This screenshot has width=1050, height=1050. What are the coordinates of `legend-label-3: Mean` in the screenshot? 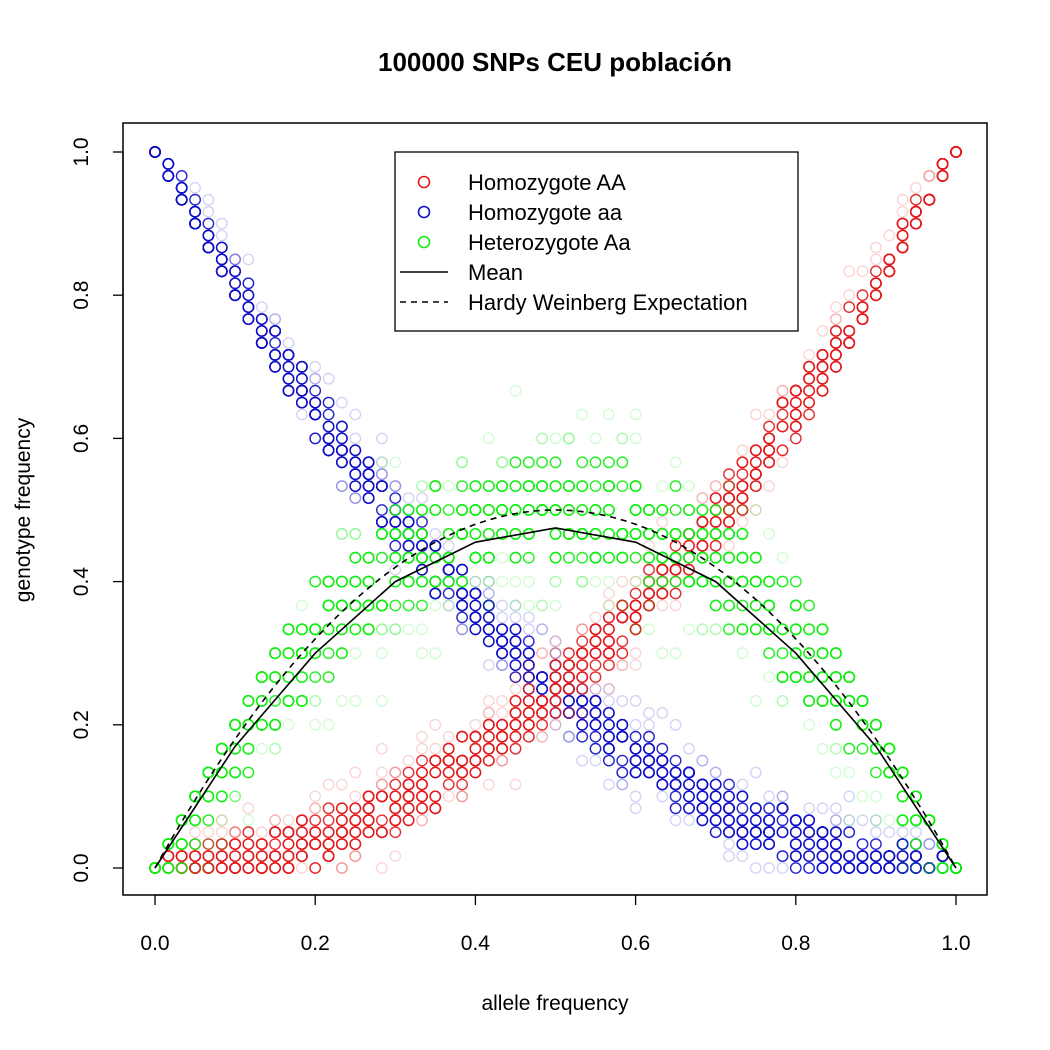 It's located at (495, 272).